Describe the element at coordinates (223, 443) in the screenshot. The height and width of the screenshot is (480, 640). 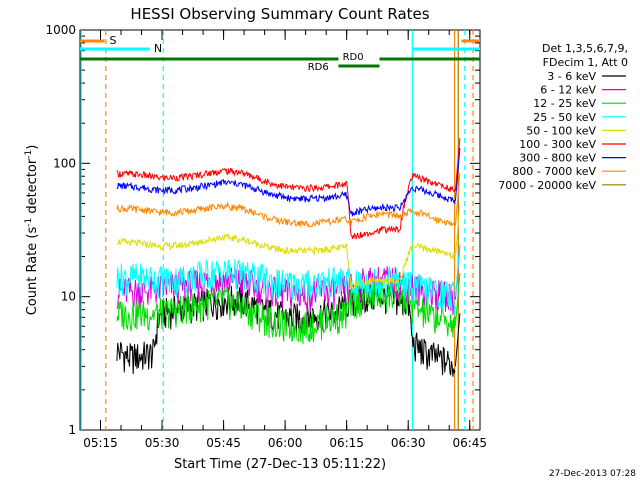
I see `x-tick-label: 05:45` at that location.